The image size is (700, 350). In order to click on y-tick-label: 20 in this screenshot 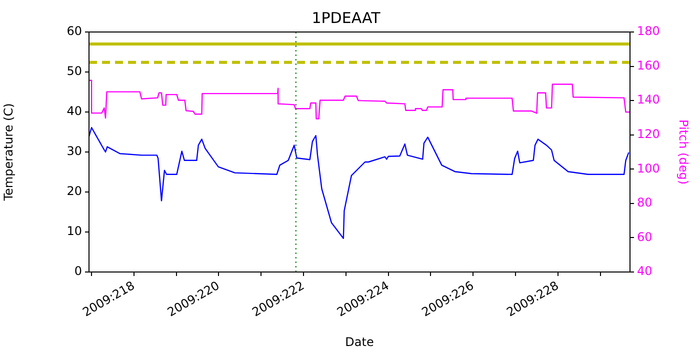, I will do `click(74, 191)`.